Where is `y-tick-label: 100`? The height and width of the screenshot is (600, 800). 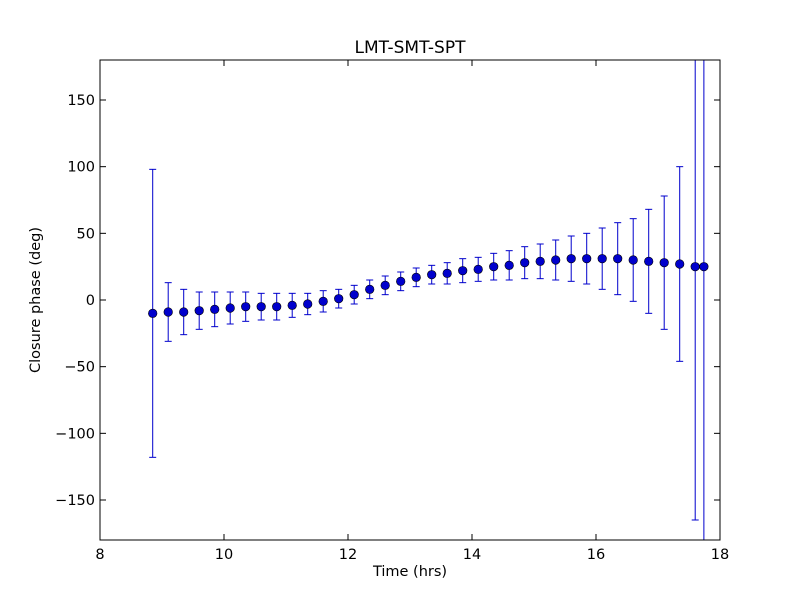
y-tick-label: 100 is located at coordinates (81, 168).